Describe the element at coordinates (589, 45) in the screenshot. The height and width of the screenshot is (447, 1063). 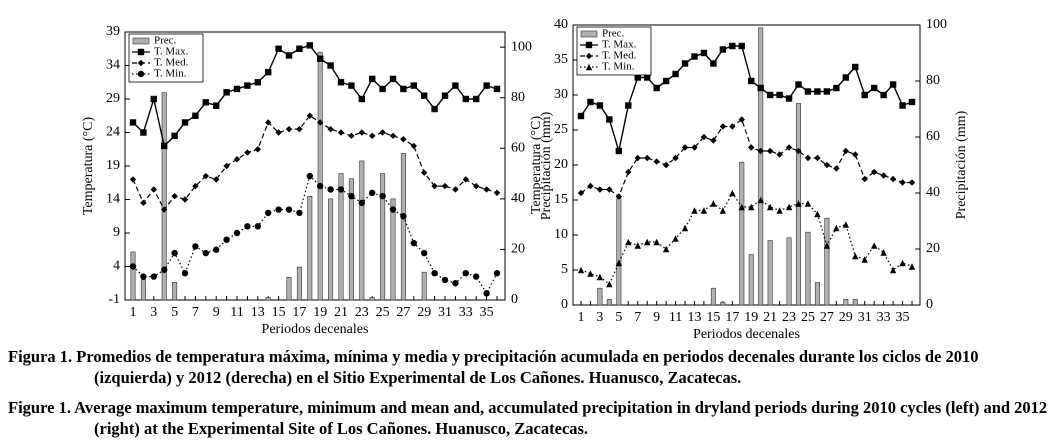
I see `legend-marker` at that location.